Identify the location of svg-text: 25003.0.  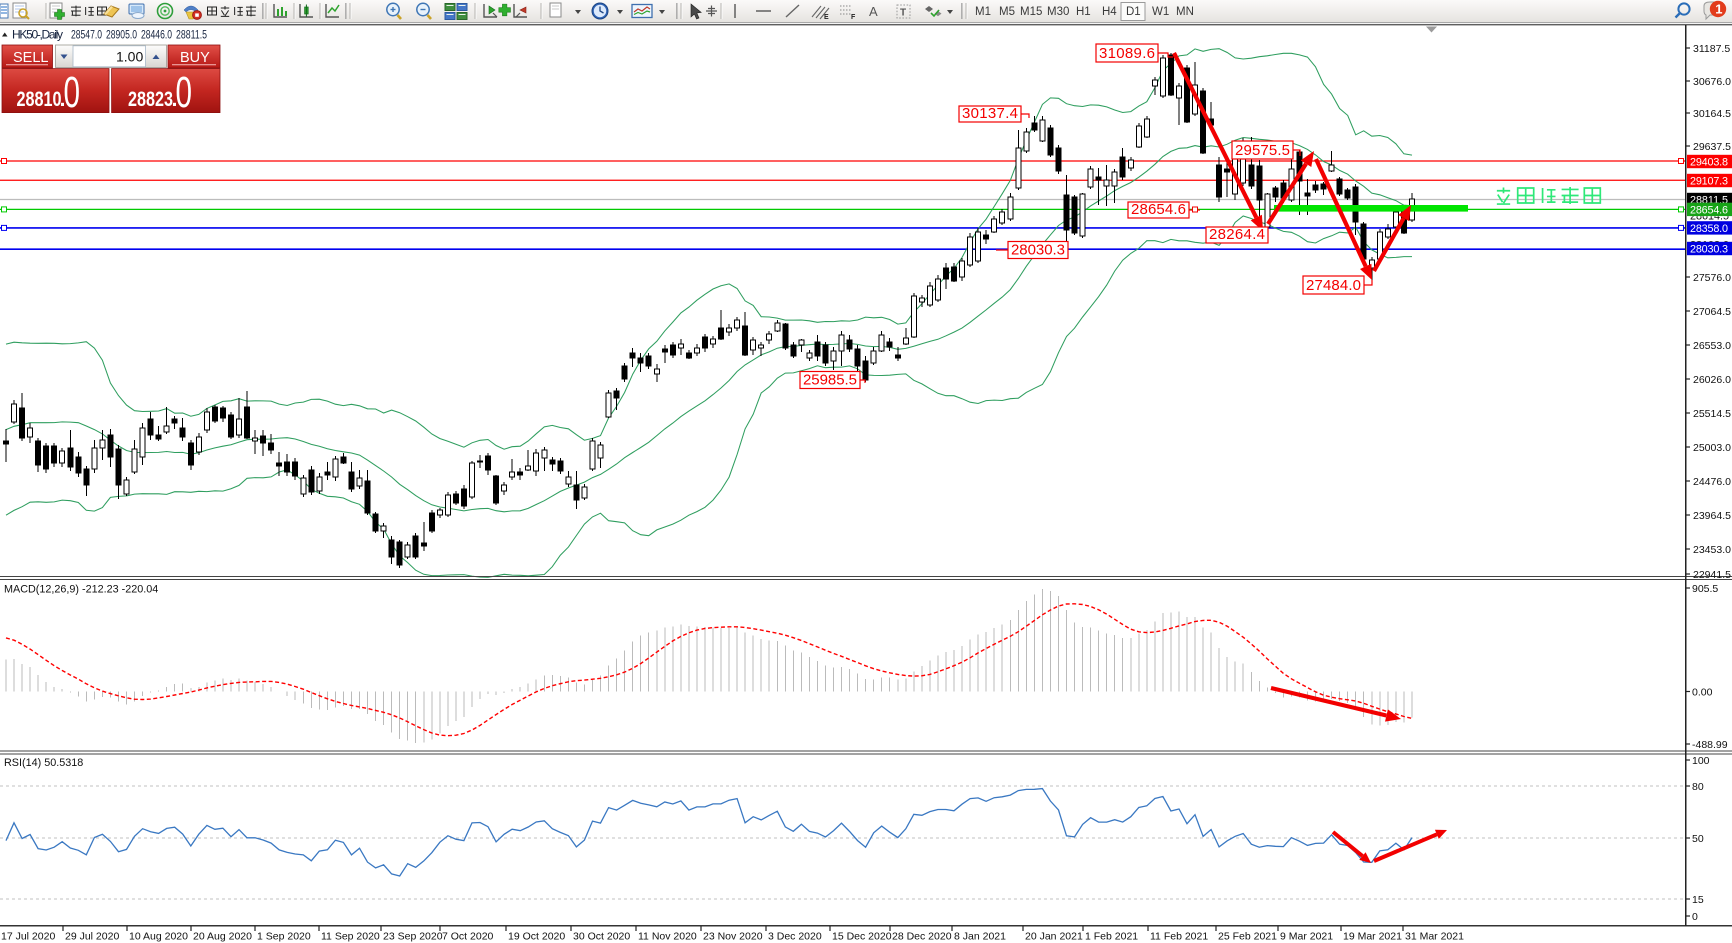
(1712, 448).